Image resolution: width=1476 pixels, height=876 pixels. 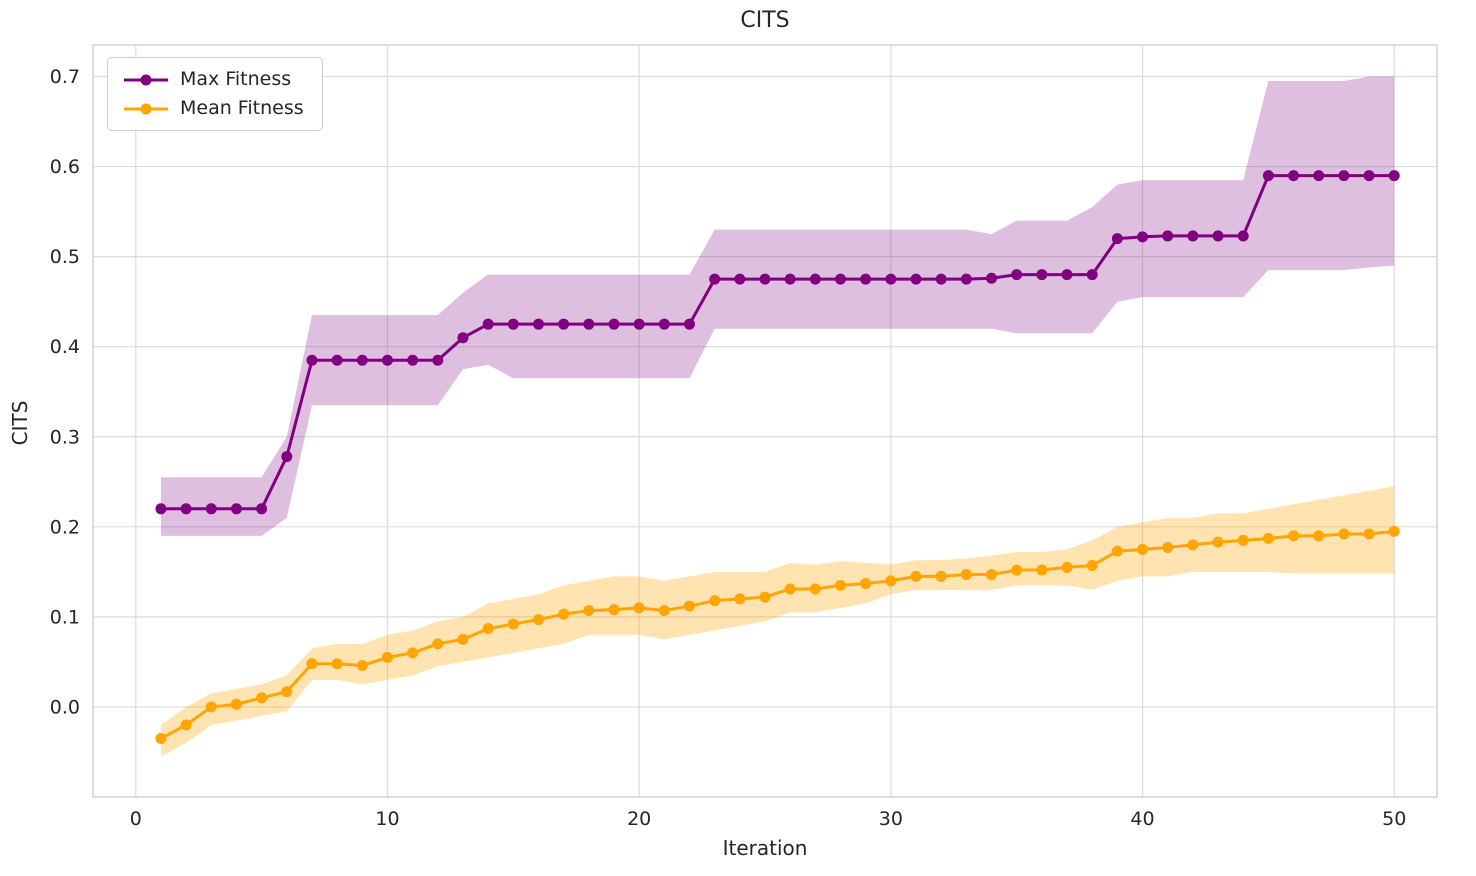 I want to click on x-tick-label: 50, so click(x=1394, y=819).